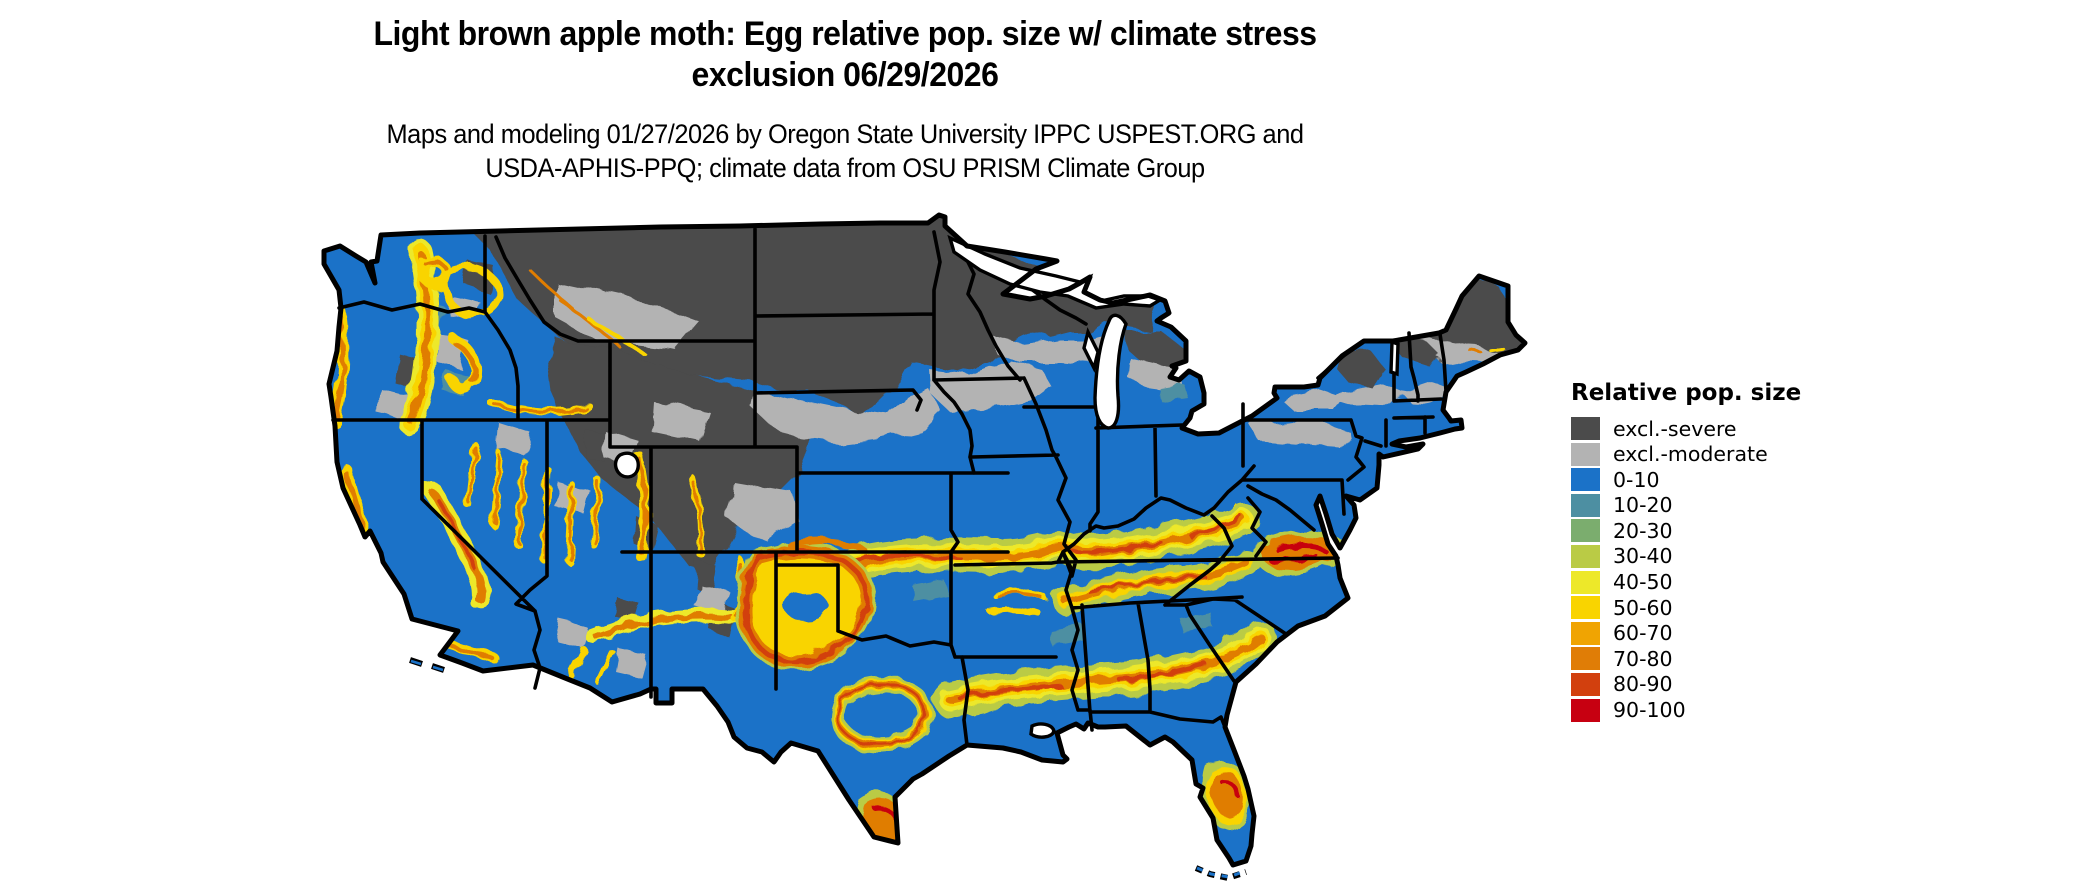  Describe the element at coordinates (1643, 505) in the screenshot. I see `legend-label: 10-20` at that location.